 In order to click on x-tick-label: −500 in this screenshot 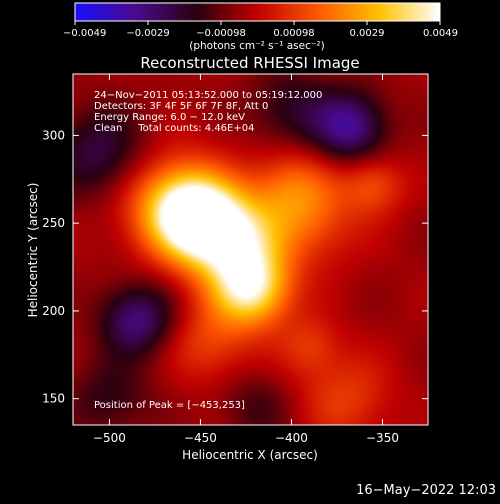, I will do `click(109, 438)`.